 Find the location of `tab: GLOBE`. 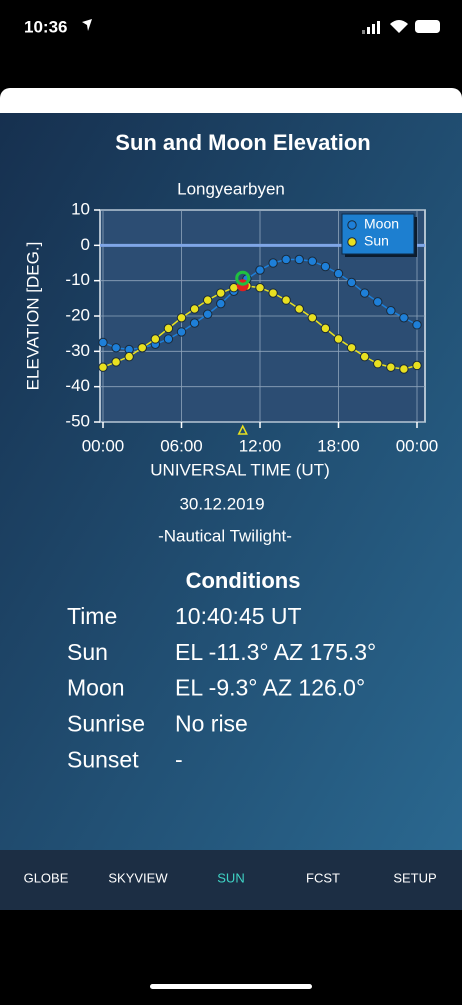

tab: GLOBE is located at coordinates (46, 877).